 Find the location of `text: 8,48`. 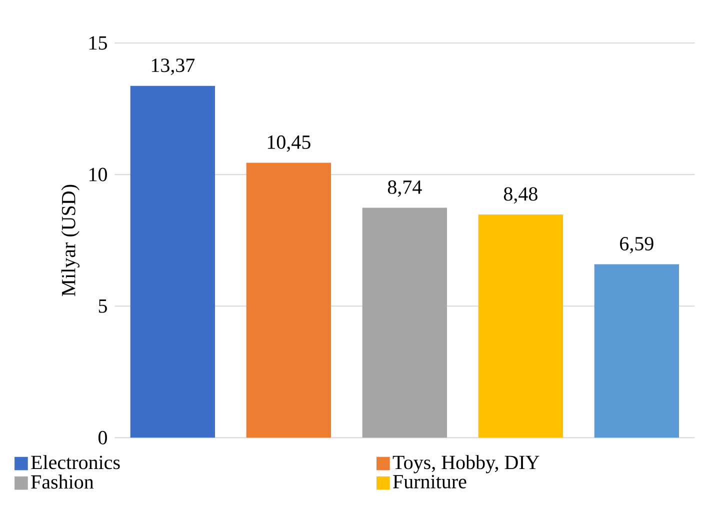

text: 8,48 is located at coordinates (521, 195).